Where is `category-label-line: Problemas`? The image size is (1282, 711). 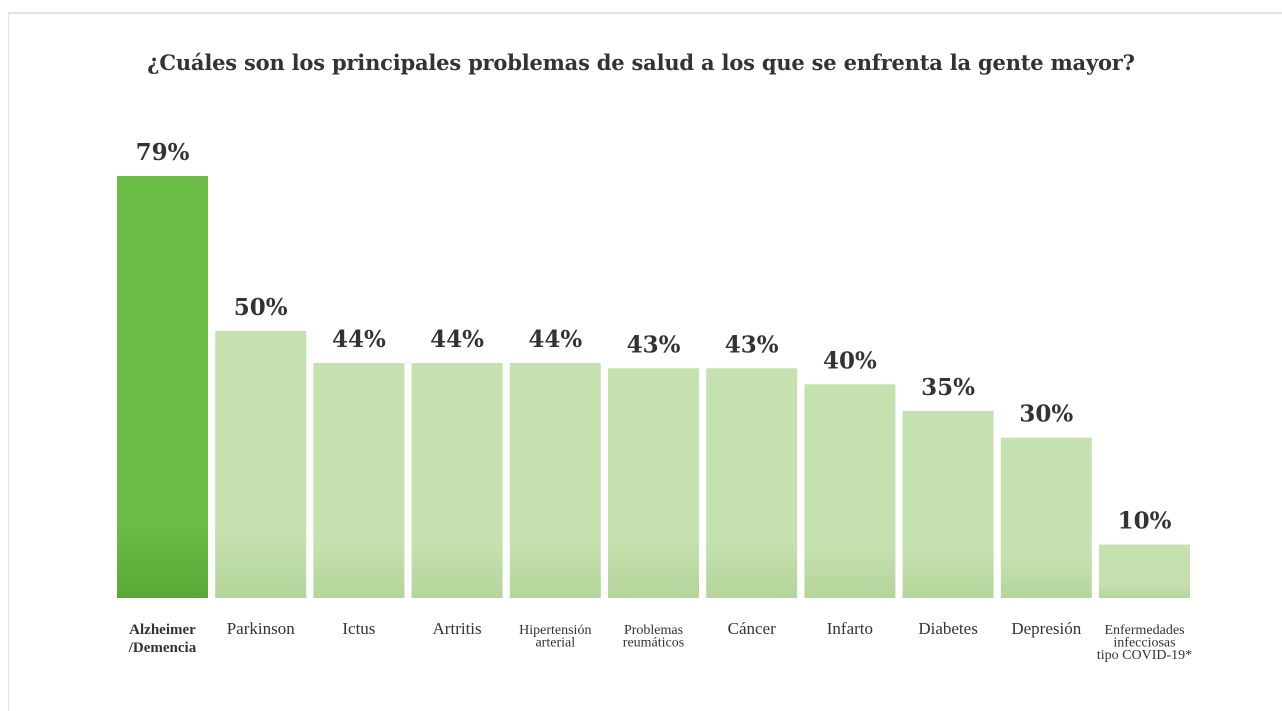 category-label-line: Problemas is located at coordinates (653, 630).